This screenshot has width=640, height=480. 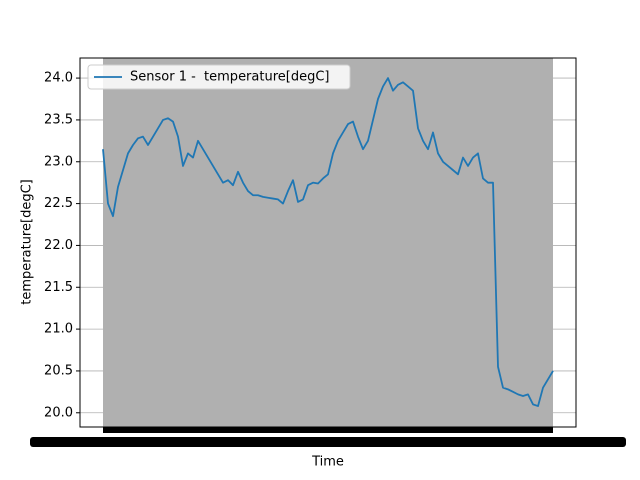 I want to click on x-tick-marks-overlap, so click(x=328, y=430).